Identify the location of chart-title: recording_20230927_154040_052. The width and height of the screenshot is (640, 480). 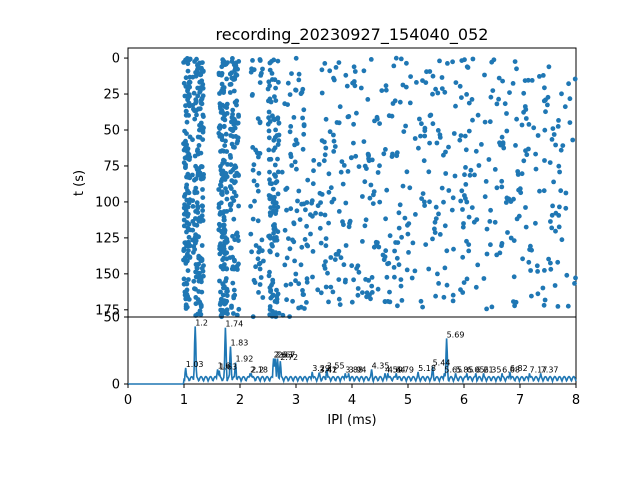
(352, 35).